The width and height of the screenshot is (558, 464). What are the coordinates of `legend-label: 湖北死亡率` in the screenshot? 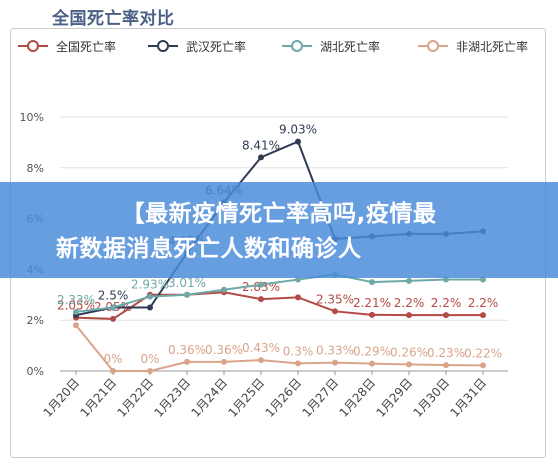 It's located at (350, 46).